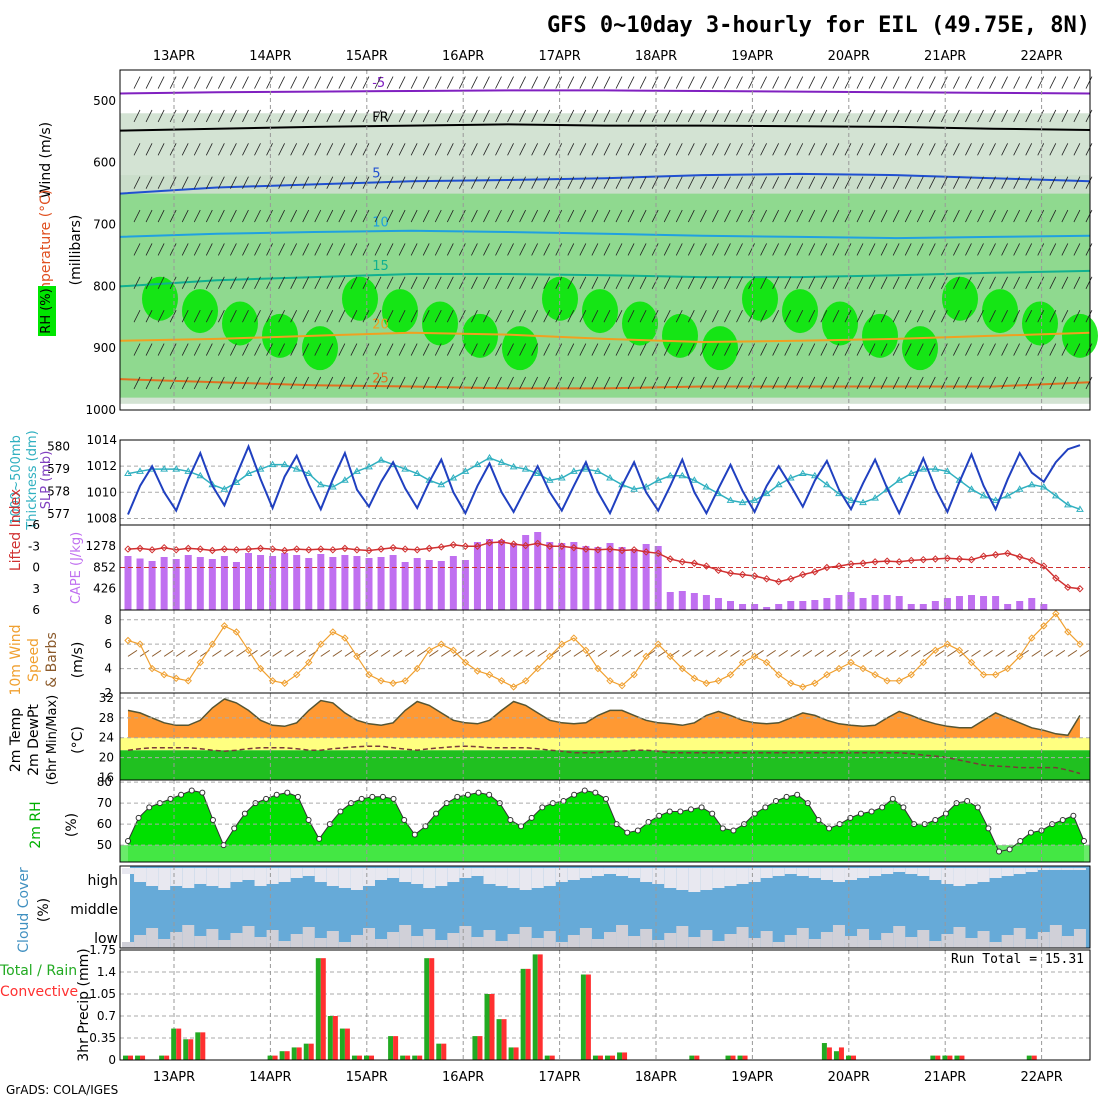  What do you see at coordinates (605, 406) in the screenshot?
I see `xsec-ground` at bounding box center [605, 406].